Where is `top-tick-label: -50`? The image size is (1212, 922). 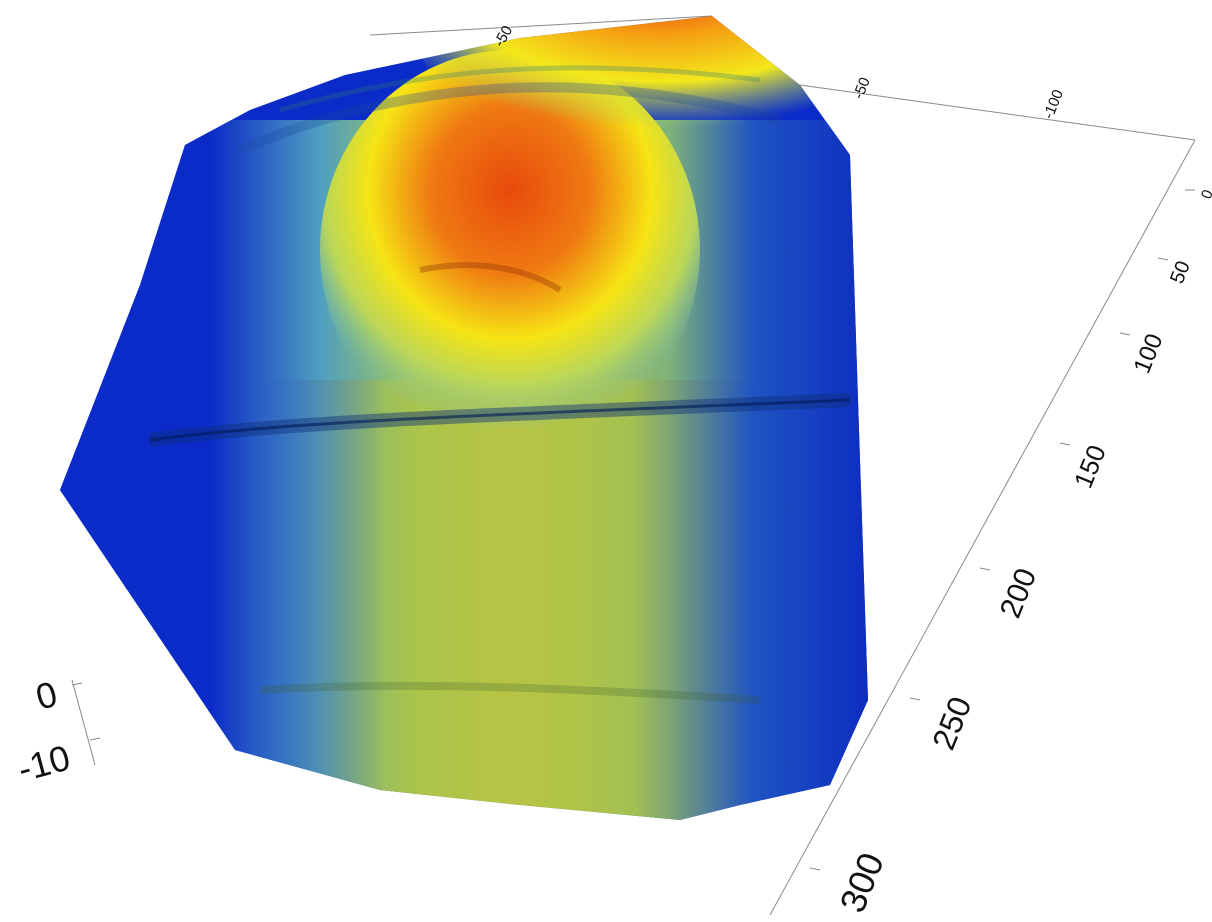 top-tick-label: -50 is located at coordinates (862, 88).